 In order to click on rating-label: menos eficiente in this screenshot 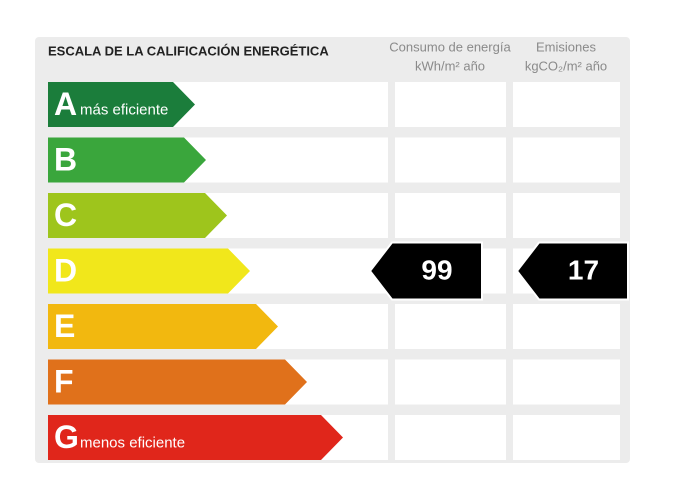, I will do `click(132, 442)`.